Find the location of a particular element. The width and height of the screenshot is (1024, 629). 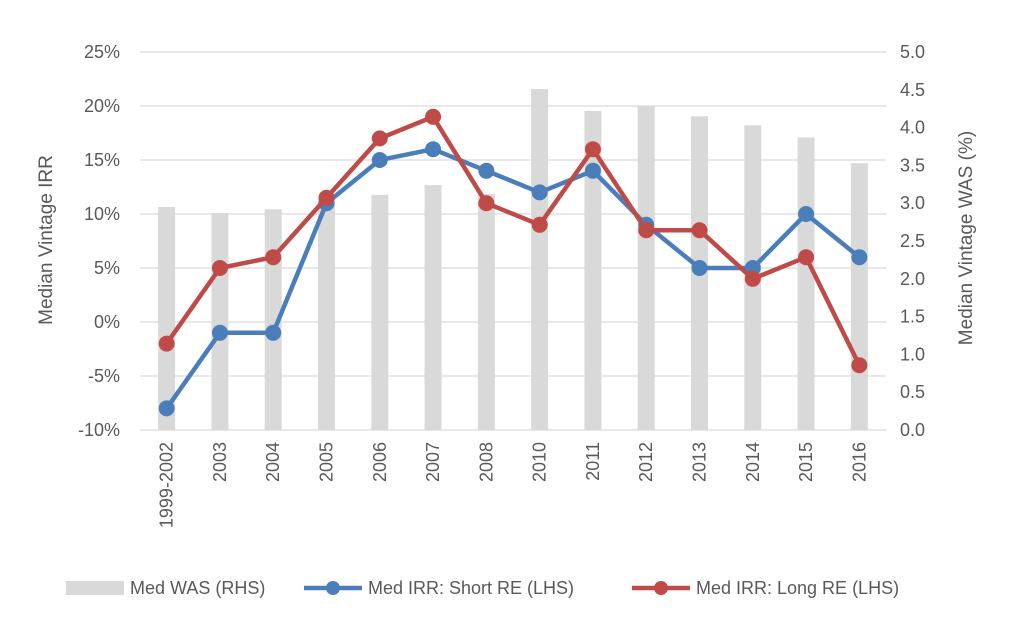

legend-swatch-bar is located at coordinates (95, 588).